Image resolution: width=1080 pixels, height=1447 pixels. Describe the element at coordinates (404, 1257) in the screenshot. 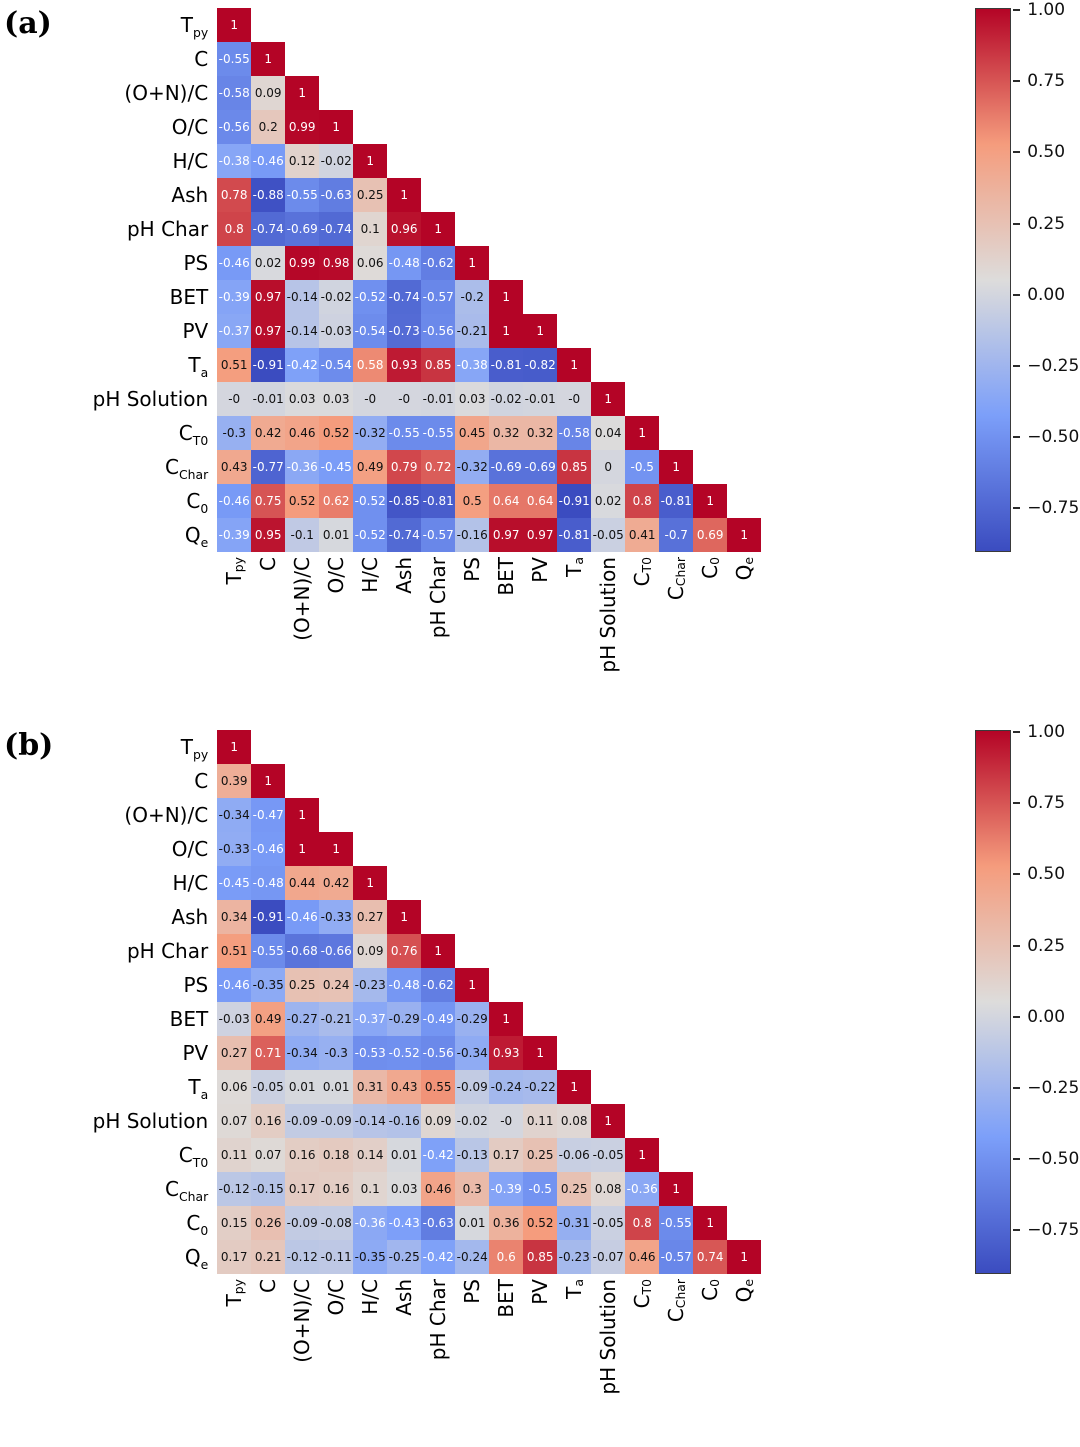

I see `heatmap-cell: -0.25` at that location.